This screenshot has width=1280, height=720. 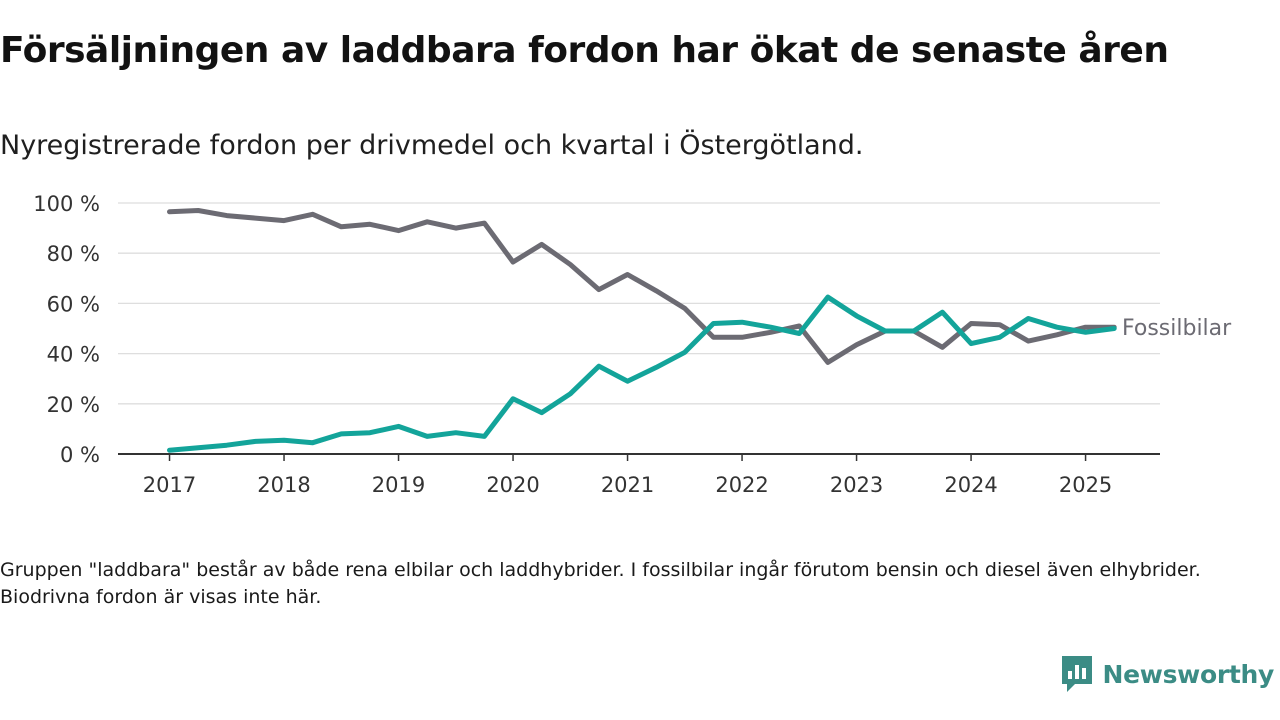 I want to click on y-tick-label: 0 %, so click(x=80, y=455).